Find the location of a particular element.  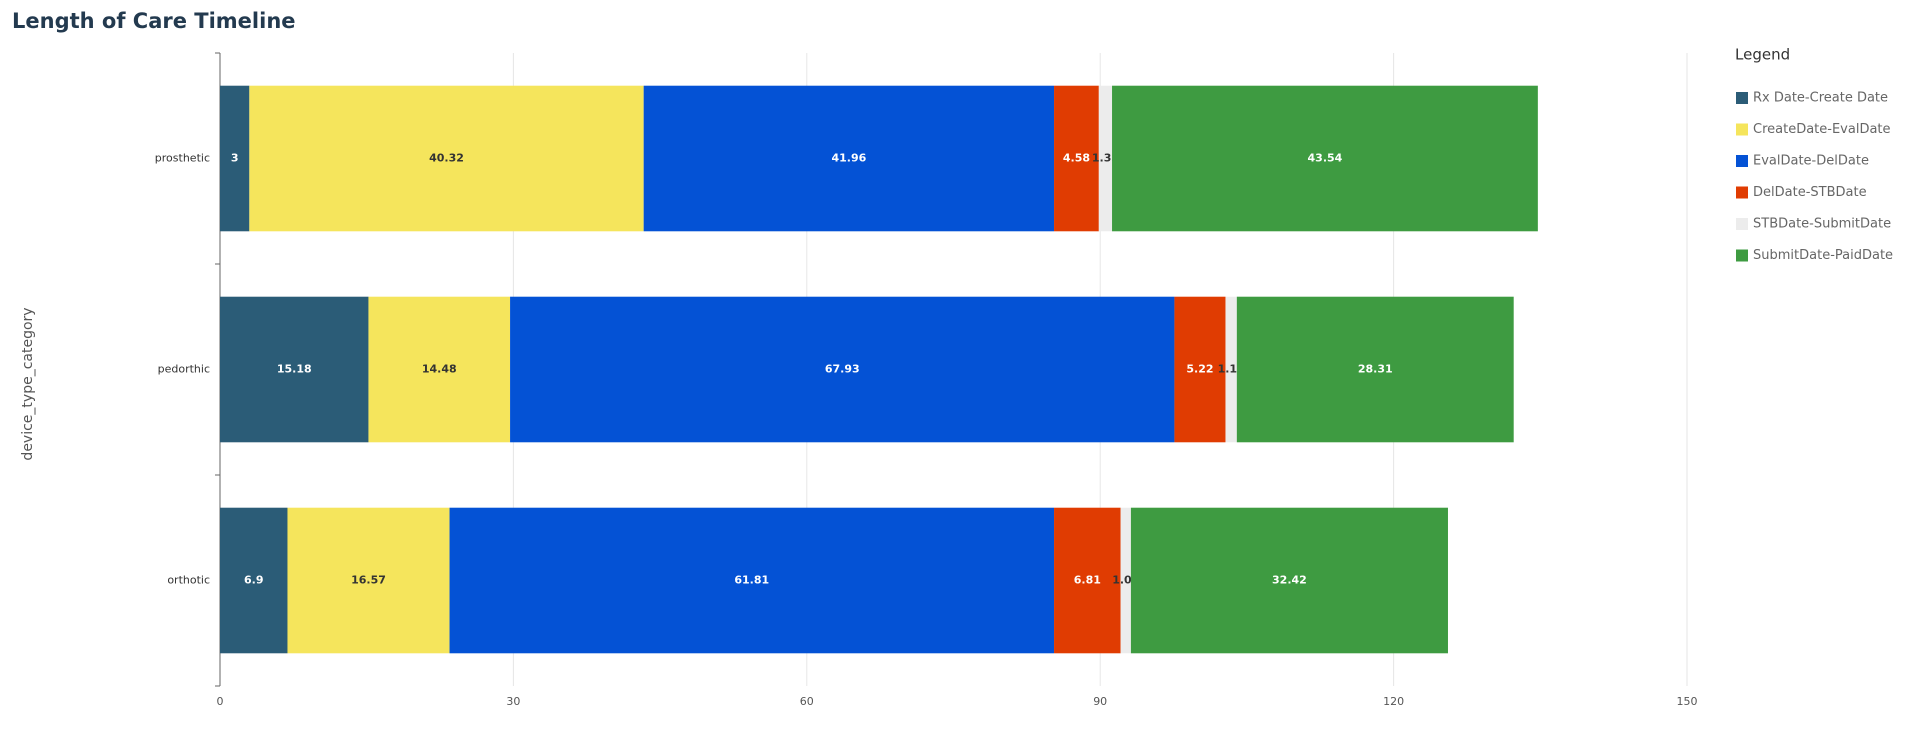

data-label: 40.32 is located at coordinates (446, 158).